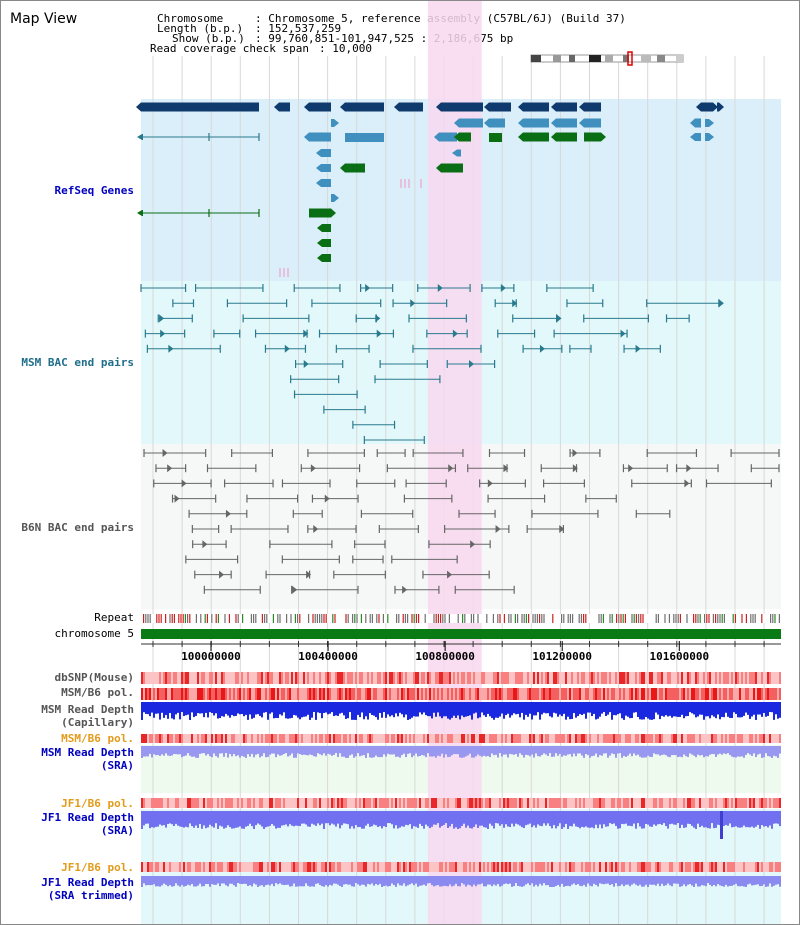  I want to click on track-label-dbsnp: dbSNP(Mouse), so click(94, 677).